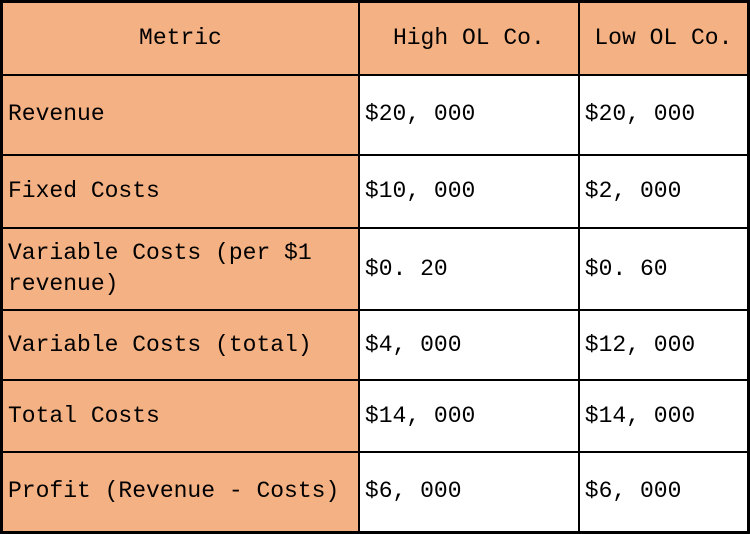 Image resolution: width=750 pixels, height=534 pixels. I want to click on table-row-total-costs: Total Costs $14, 000 $14, 000, so click(375, 416).